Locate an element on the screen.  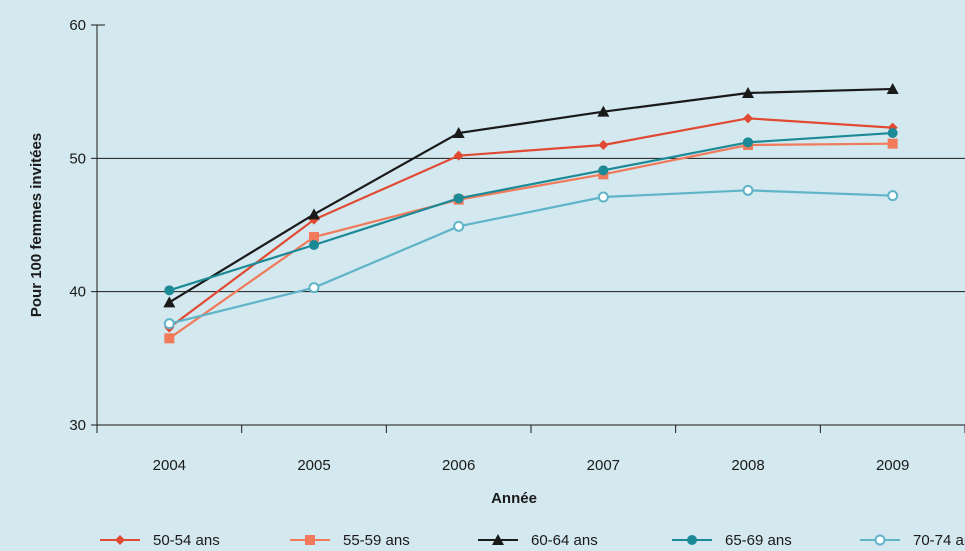
legend-item: 50-54 ans is located at coordinates (160, 540).